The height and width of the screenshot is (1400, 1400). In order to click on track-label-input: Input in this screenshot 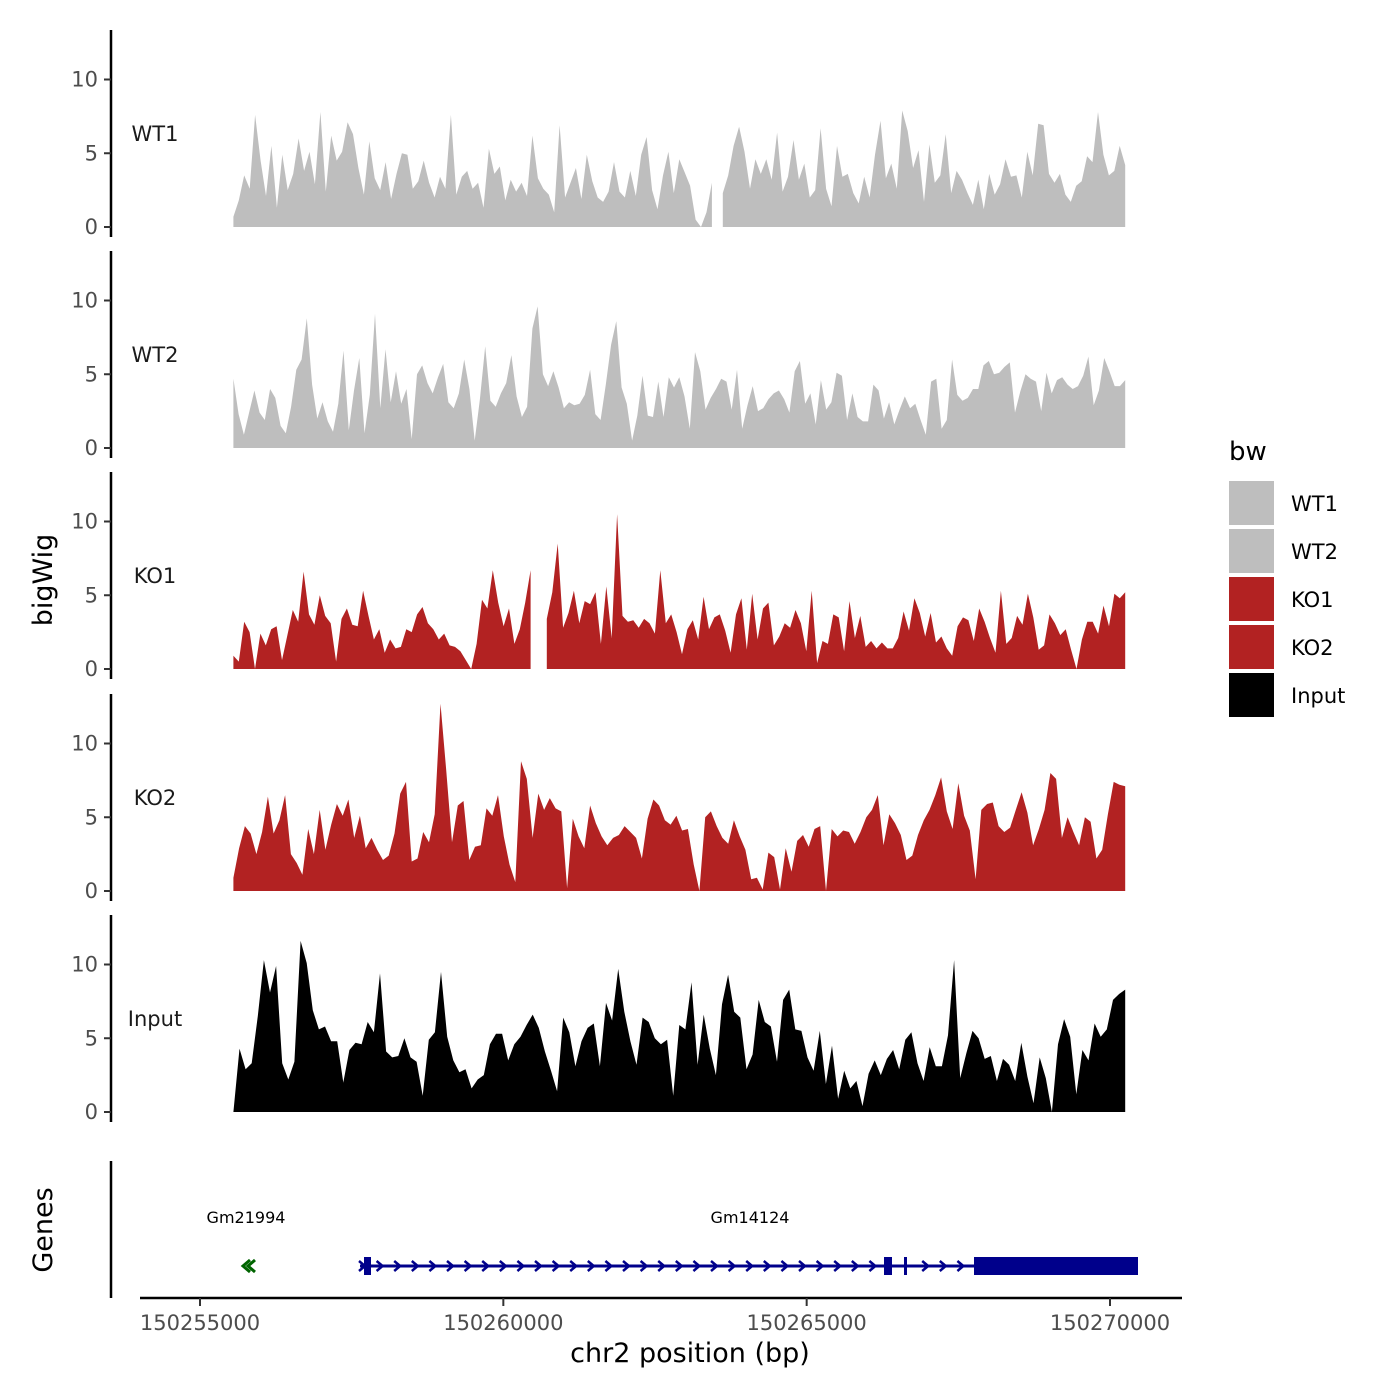, I will do `click(155, 1019)`.